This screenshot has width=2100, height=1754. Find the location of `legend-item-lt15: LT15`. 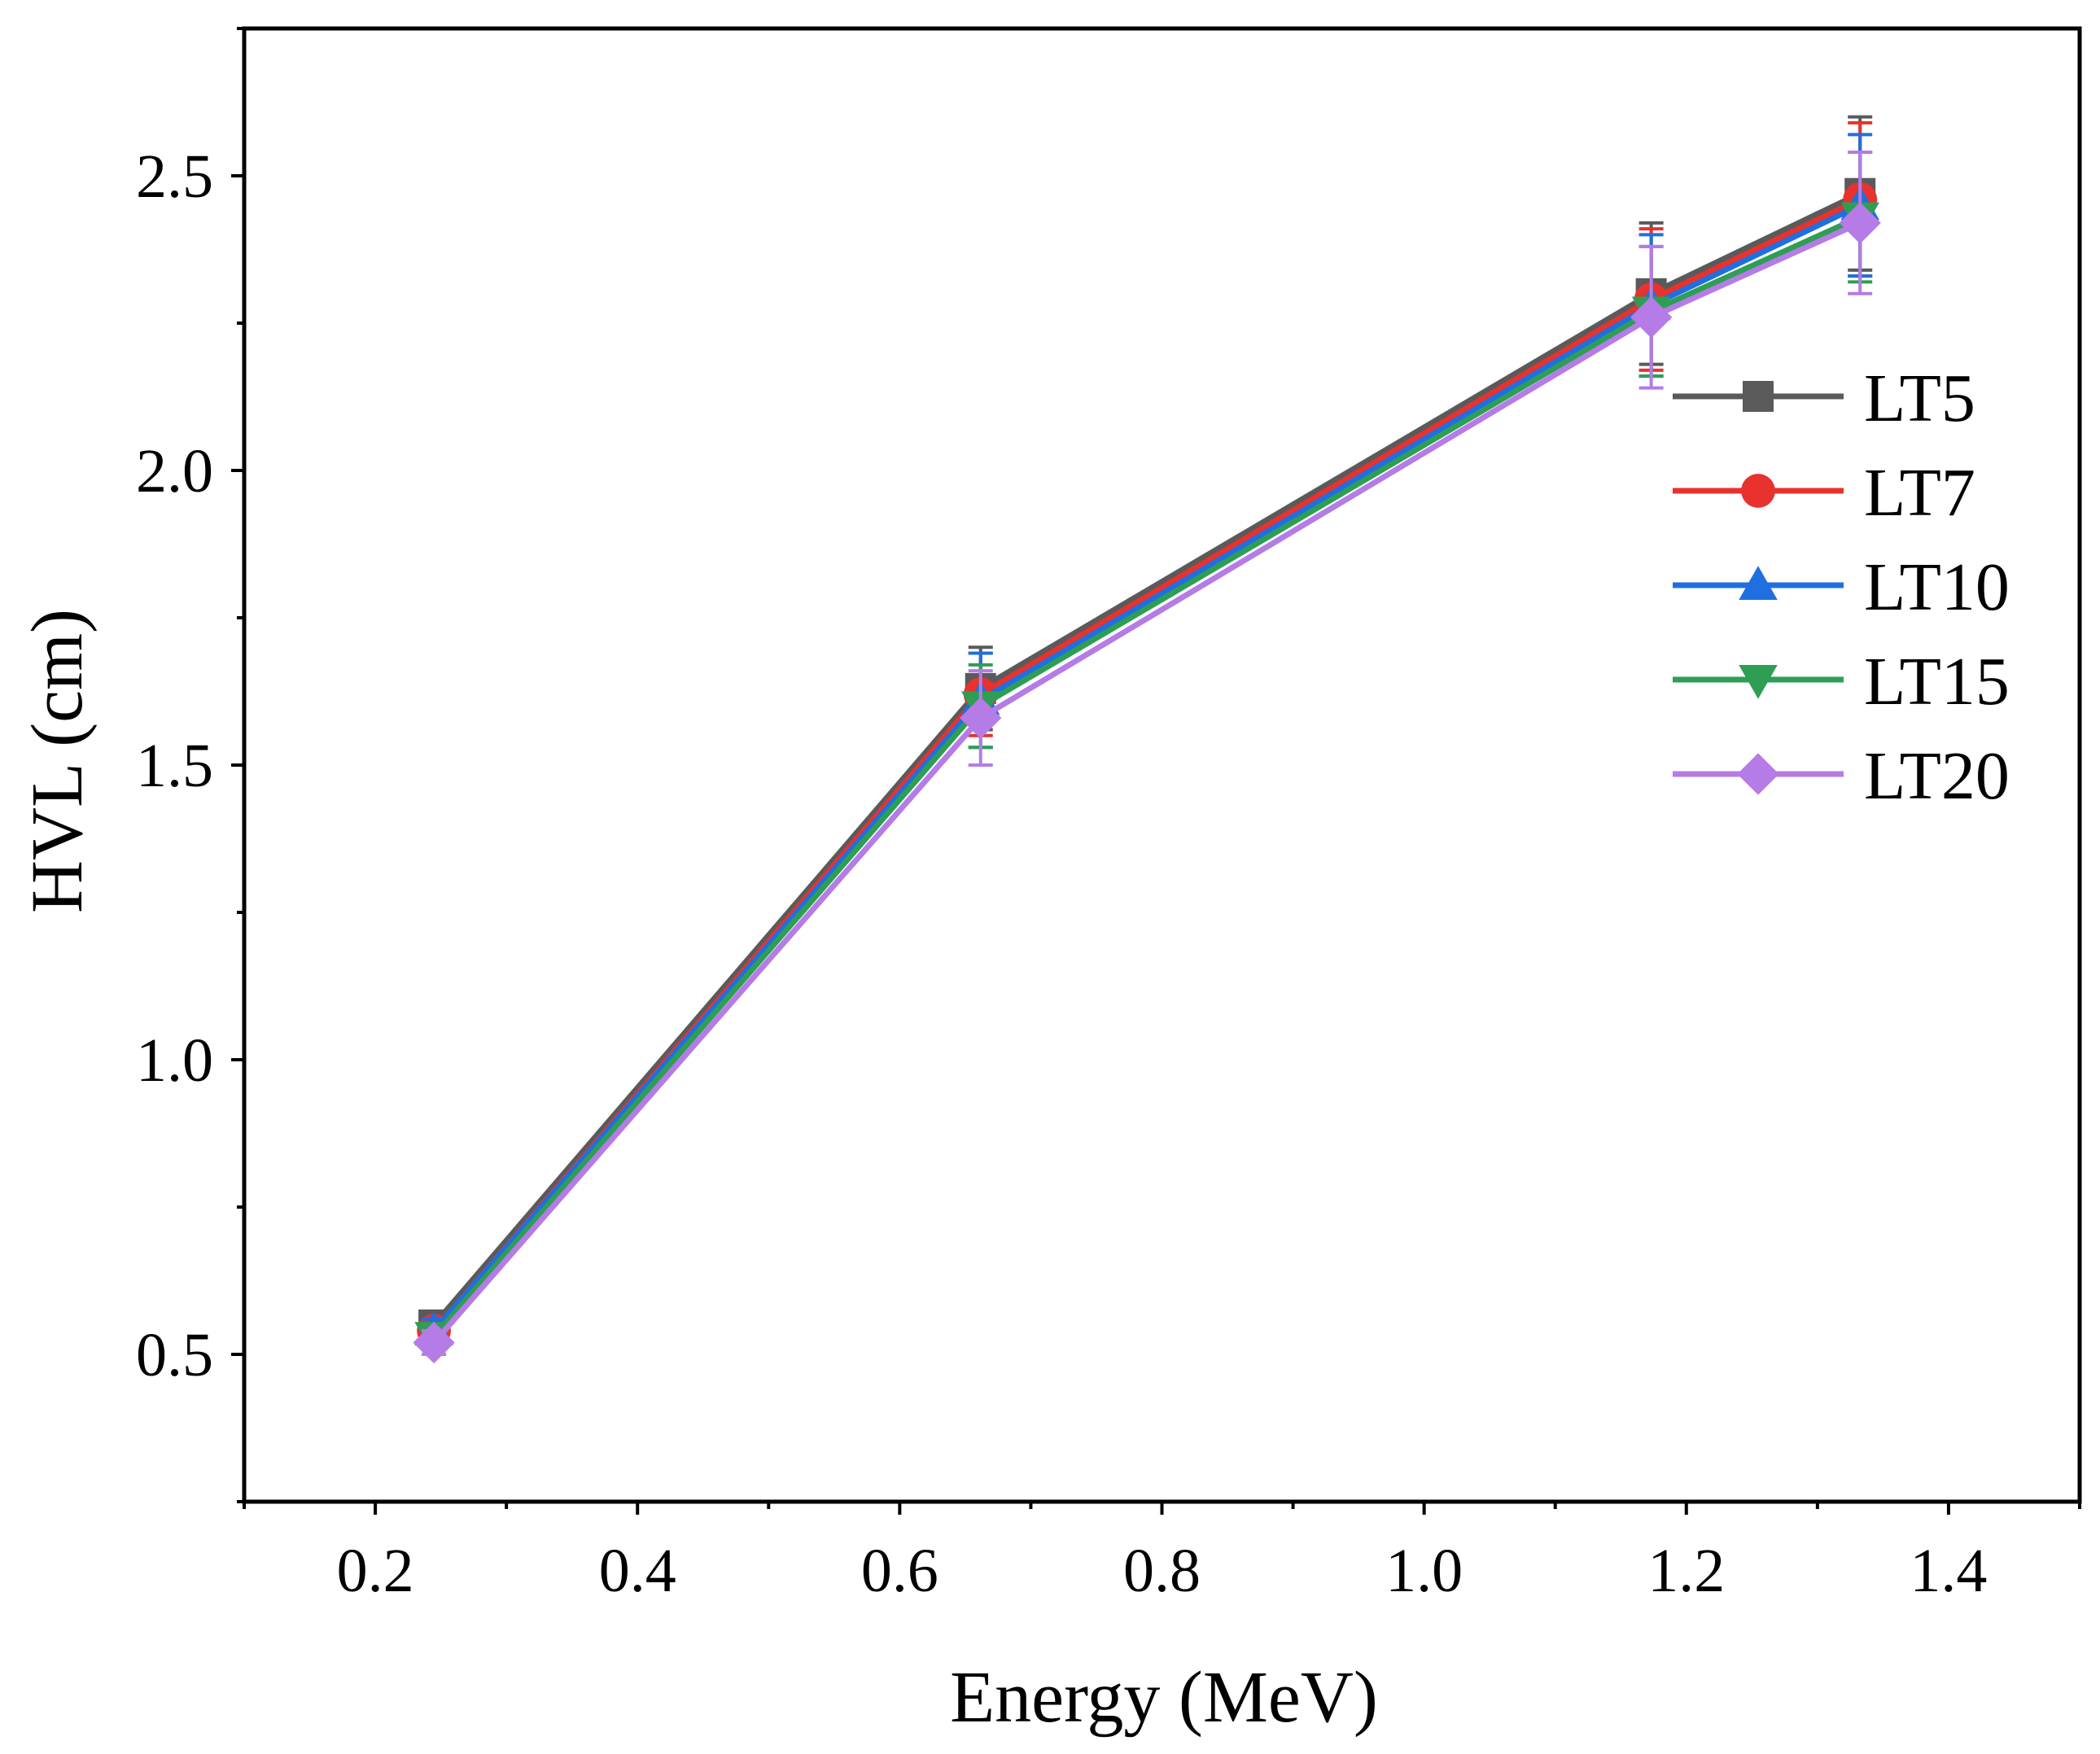

legend-item-lt15: LT15 is located at coordinates (1842, 682).